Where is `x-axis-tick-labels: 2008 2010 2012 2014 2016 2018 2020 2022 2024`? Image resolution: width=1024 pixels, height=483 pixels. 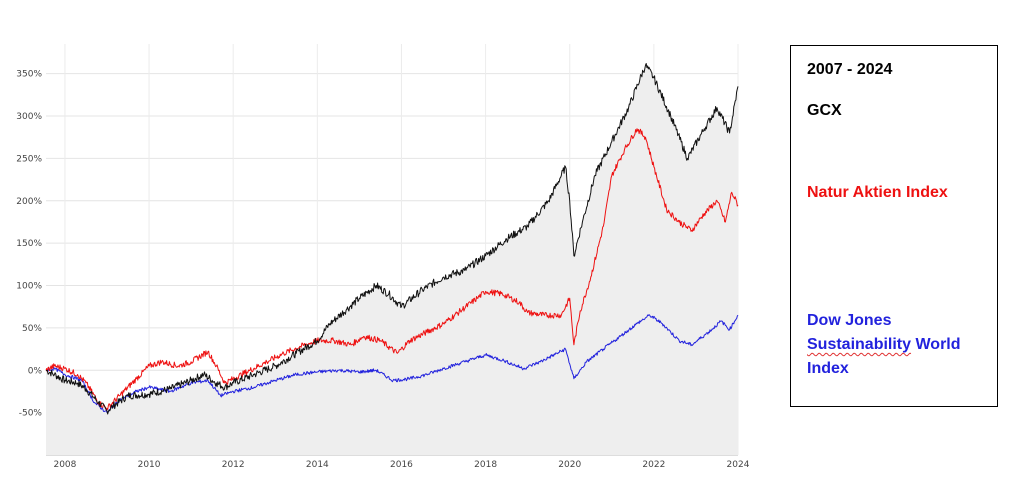 x-axis-tick-labels: 2008 2010 2012 2014 2016 2018 2020 2022 2024 is located at coordinates (401, 465).